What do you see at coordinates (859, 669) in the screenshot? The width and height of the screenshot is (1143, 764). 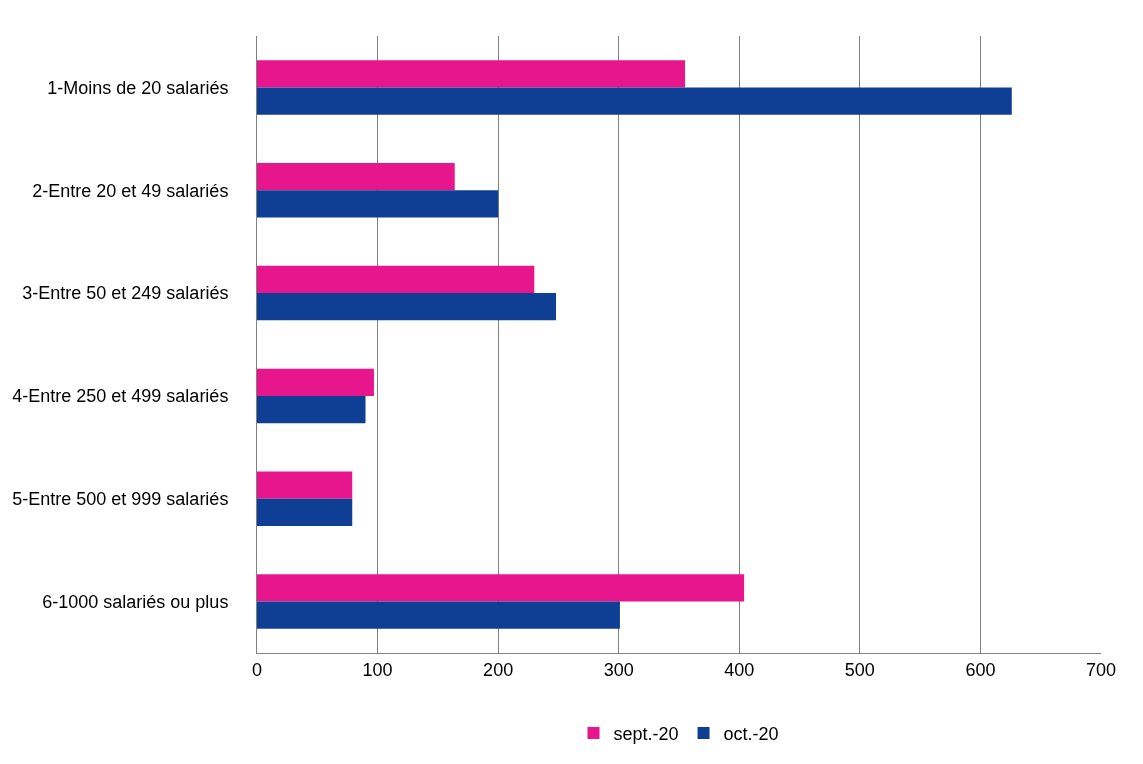 I see `x-tick-label: 500` at bounding box center [859, 669].